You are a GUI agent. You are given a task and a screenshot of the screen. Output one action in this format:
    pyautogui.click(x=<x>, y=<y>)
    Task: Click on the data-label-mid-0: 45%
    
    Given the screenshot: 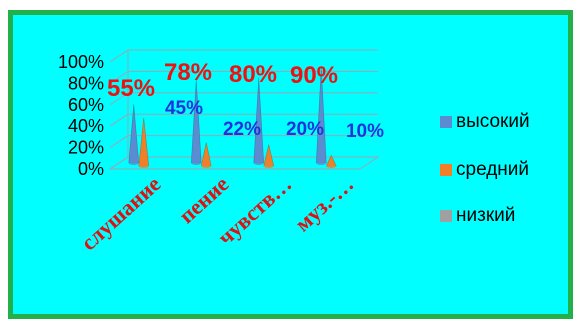 What is the action you would take?
    pyautogui.click(x=184, y=108)
    